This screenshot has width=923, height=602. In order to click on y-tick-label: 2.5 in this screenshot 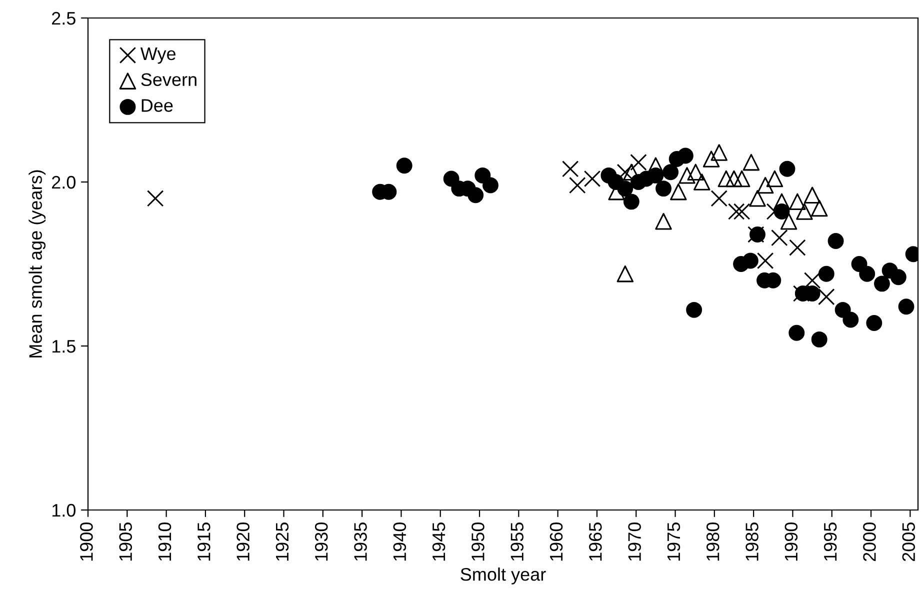, I will do `click(64, 18)`.